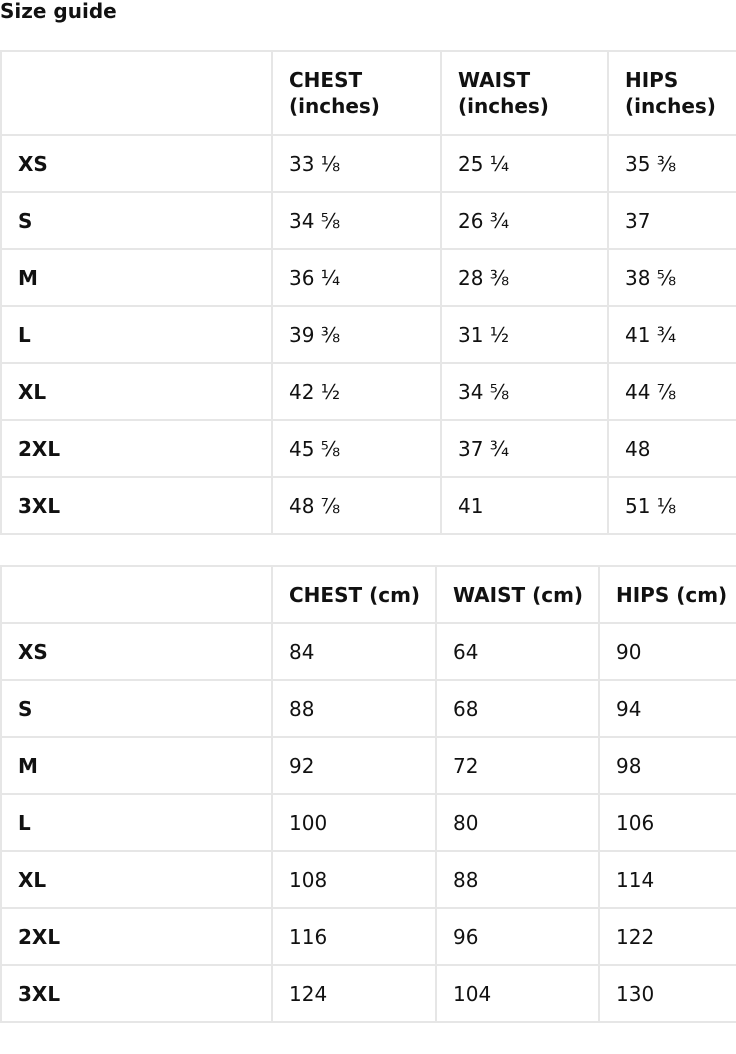 Image resolution: width=736 pixels, height=1054 pixels. What do you see at coordinates (354, 822) in the screenshot?
I see `measurement-cell: 100` at bounding box center [354, 822].